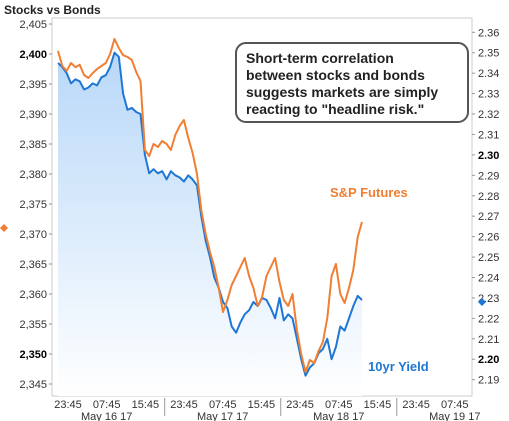 The width and height of the screenshot is (509, 421). What do you see at coordinates (33, 145) in the screenshot?
I see `y-left-tick-label: 2,385` at bounding box center [33, 145].